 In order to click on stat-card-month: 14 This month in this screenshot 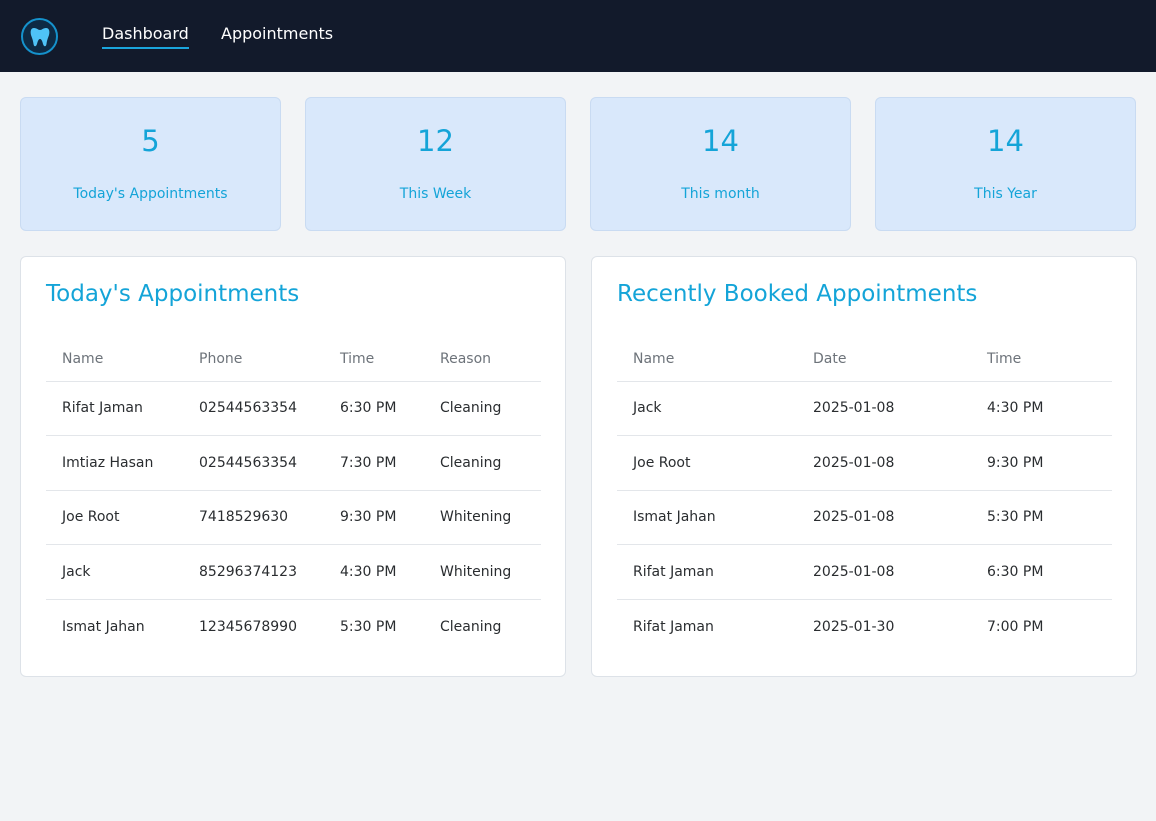, I will do `click(720, 164)`.